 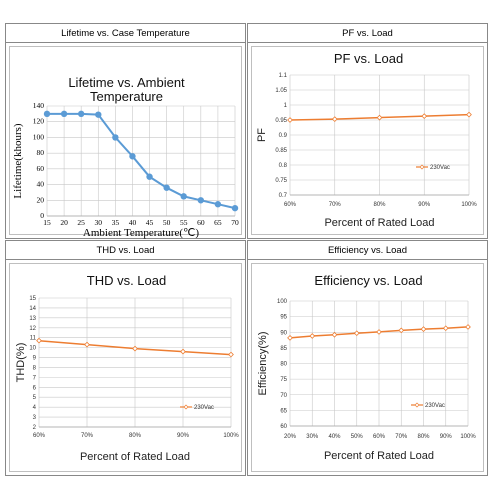 I want to click on pf-ytick-label: 0.95, so click(x=281, y=121).